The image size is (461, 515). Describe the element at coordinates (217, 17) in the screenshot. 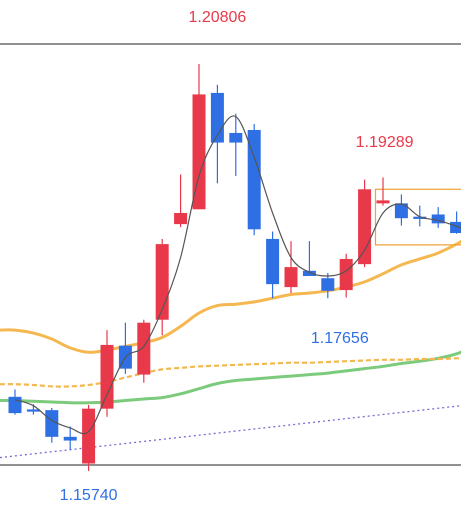

I see `price-annotation-high: 1.20806` at that location.